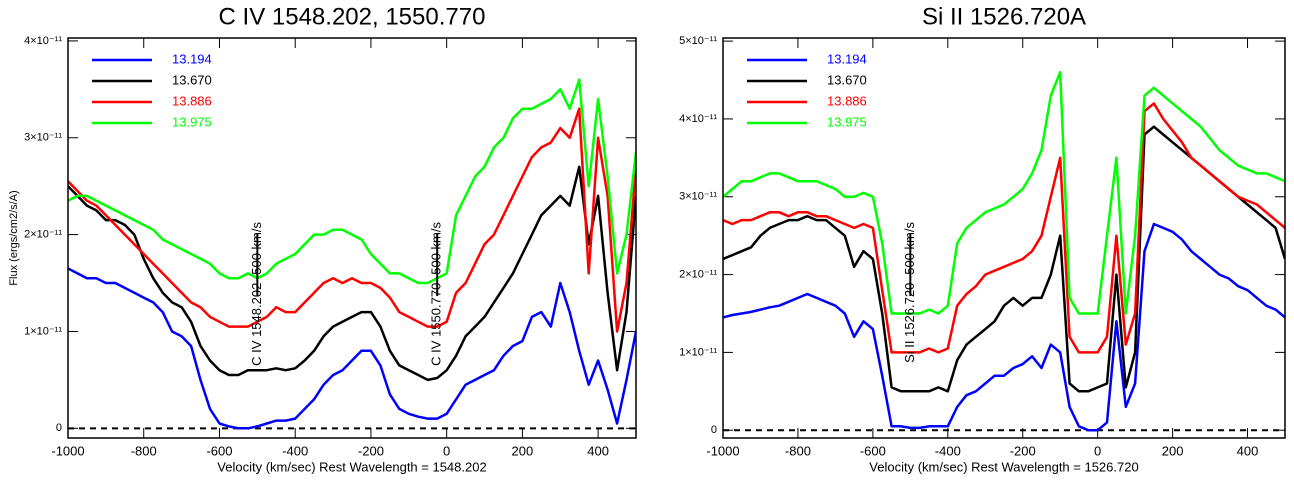 The height and width of the screenshot is (480, 1294). I want to click on series-line, so click(352, 348).